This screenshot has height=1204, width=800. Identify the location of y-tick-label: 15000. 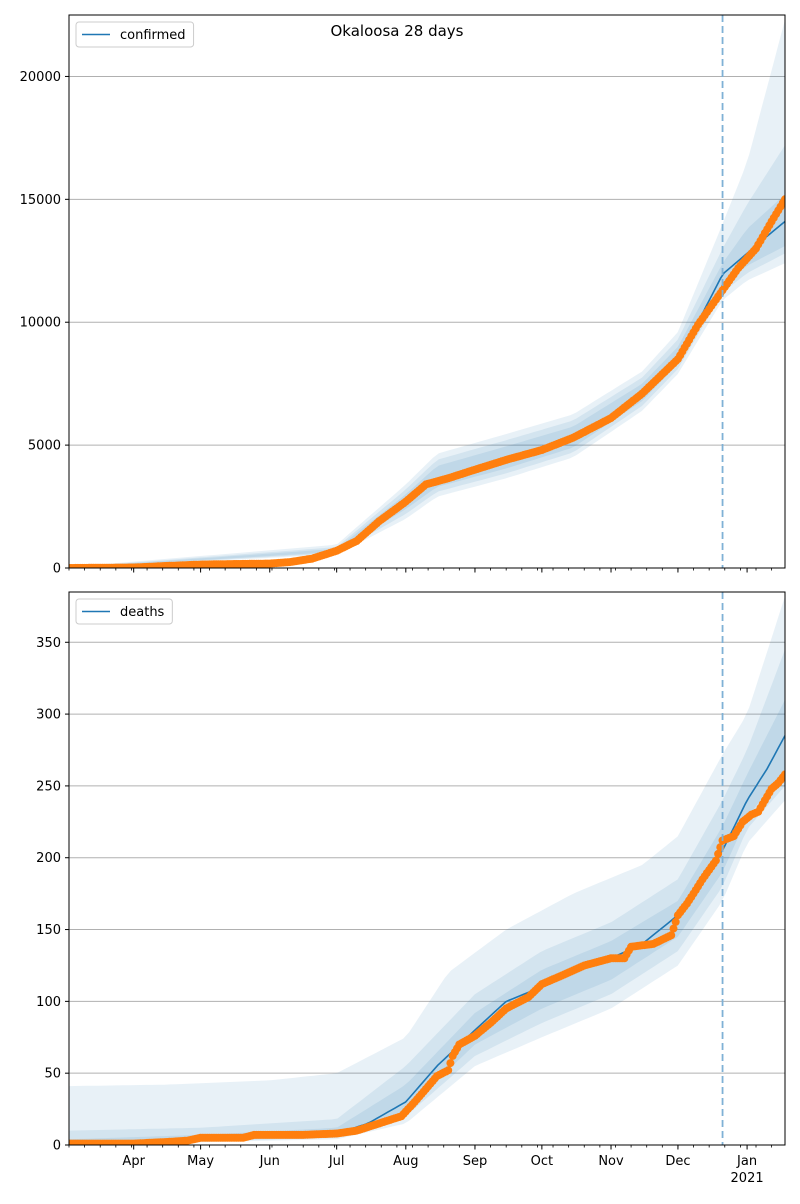
(40, 200).